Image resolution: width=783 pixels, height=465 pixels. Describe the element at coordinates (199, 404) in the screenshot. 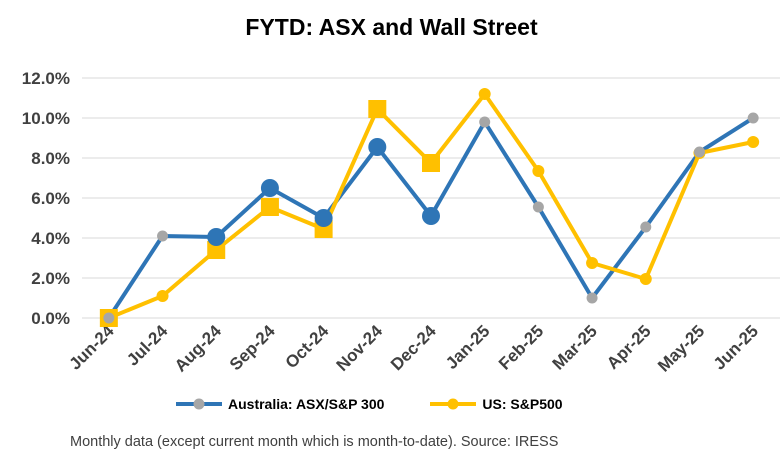

I see `legend-swatch-australia` at that location.